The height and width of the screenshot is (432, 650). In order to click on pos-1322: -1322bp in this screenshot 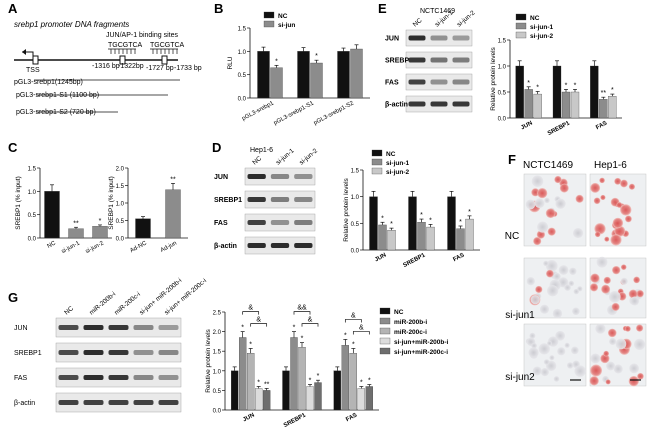, I will do `click(131, 66)`.